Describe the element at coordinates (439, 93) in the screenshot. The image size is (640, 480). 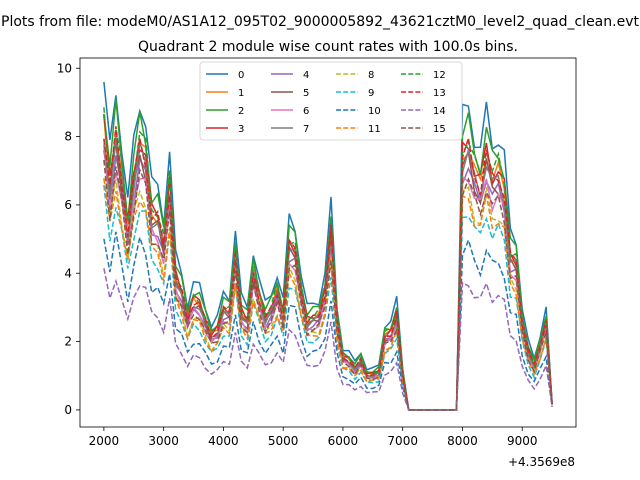
I see `legend-label-13: 13` at that location.